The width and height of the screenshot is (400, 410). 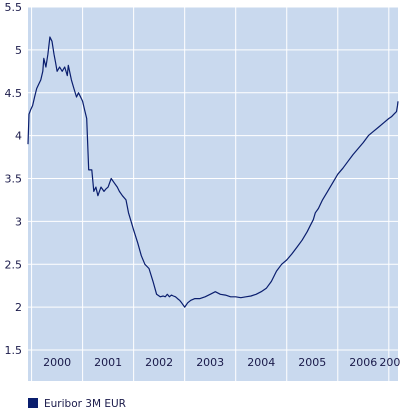 I want to click on y-tick-label: 1.5, so click(x=14, y=350).